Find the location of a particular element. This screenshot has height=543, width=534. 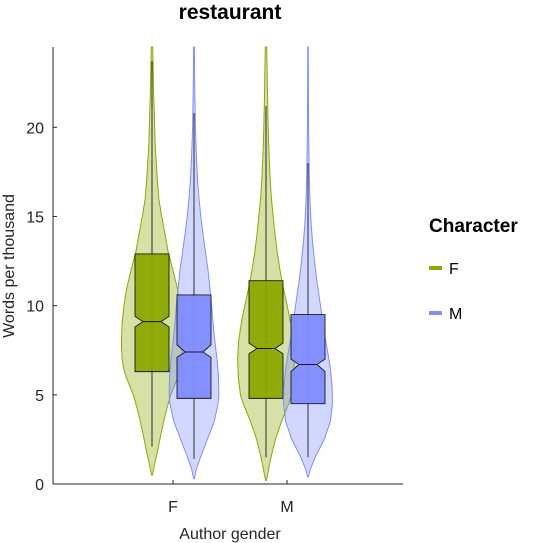

y-tick-label: 20 is located at coordinates (35, 128).